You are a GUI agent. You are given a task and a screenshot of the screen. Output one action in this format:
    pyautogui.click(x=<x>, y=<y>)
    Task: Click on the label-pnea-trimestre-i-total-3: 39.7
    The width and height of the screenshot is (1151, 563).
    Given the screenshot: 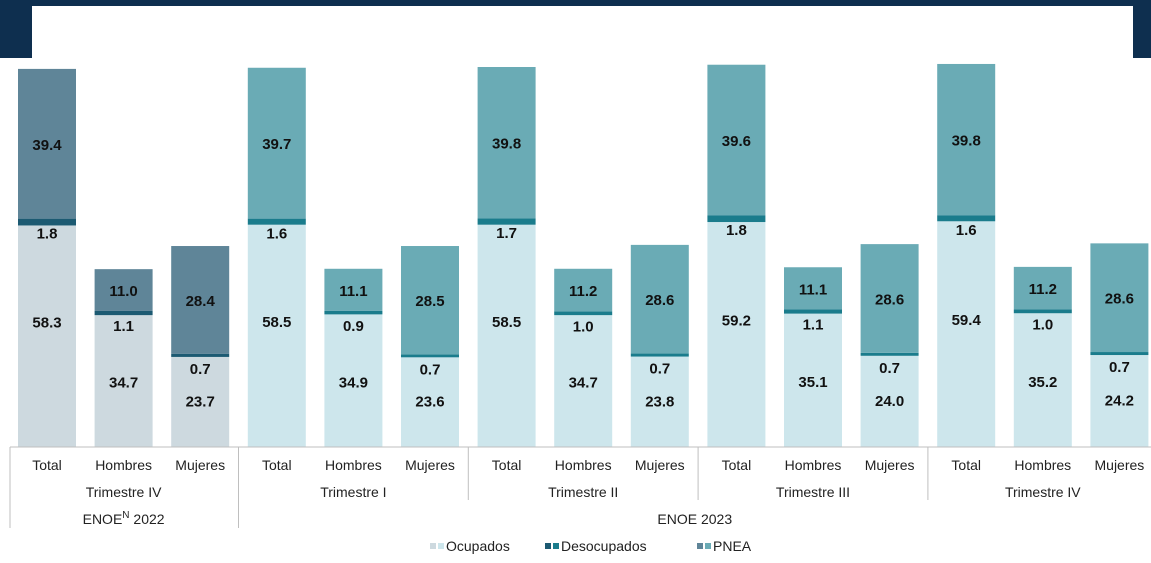 What is the action you would take?
    pyautogui.click(x=276, y=144)
    